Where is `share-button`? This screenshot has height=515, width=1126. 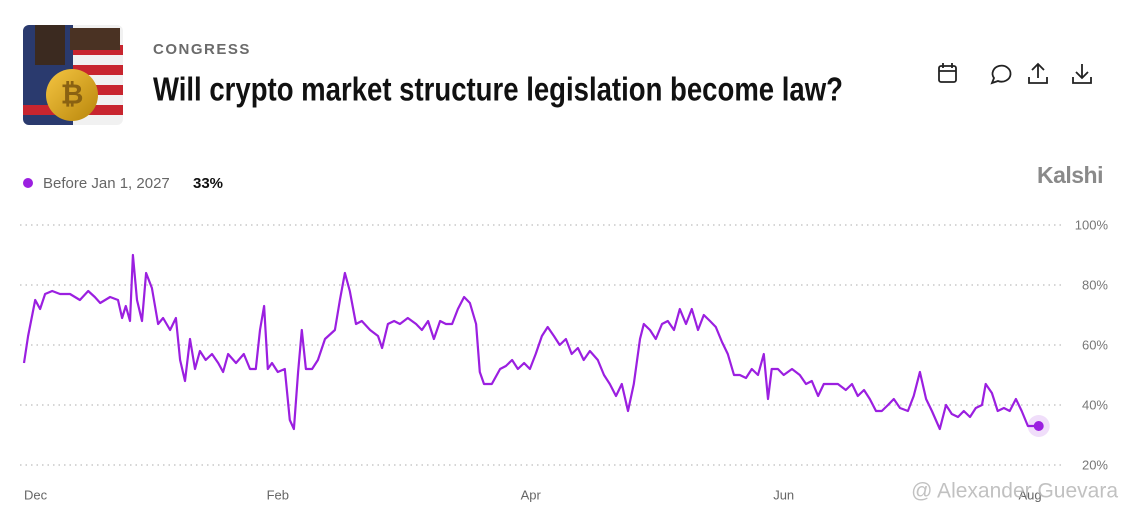 share-button is located at coordinates (1038, 73).